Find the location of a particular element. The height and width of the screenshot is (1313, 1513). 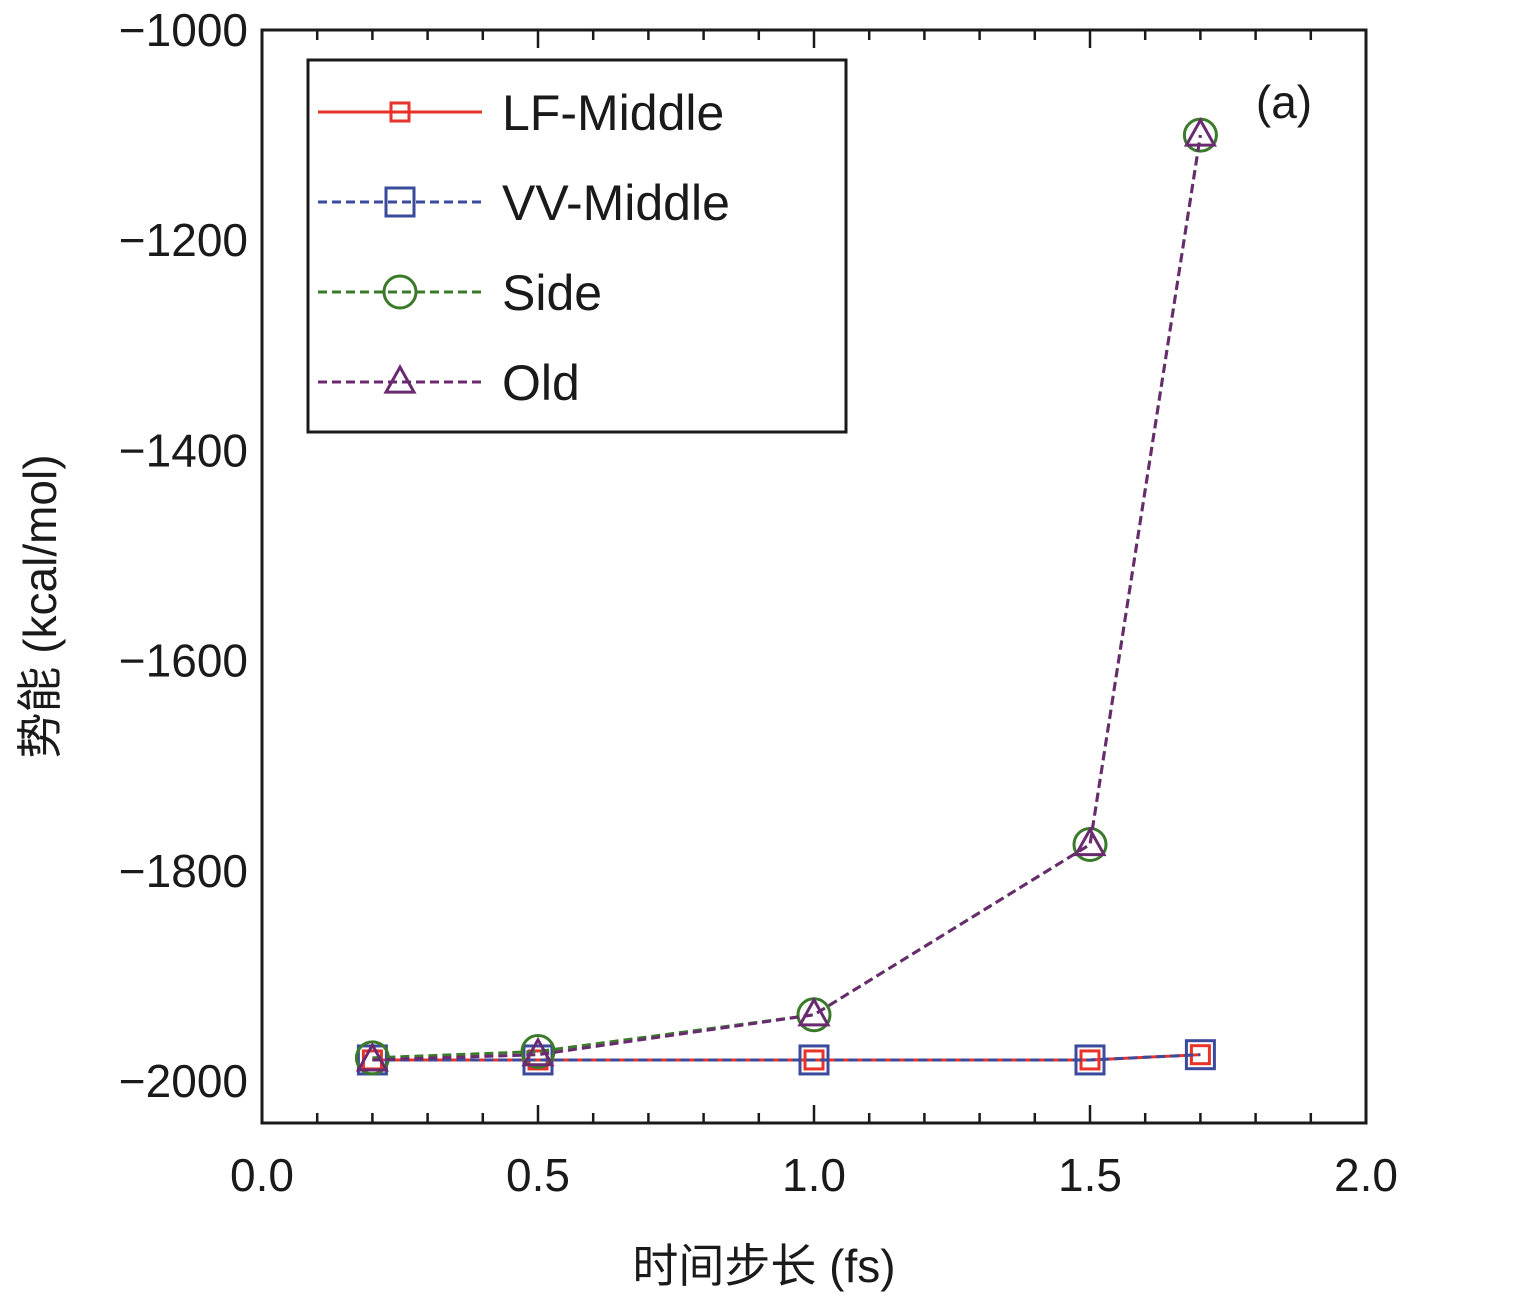

panel-label: (a) is located at coordinates (1284, 102).